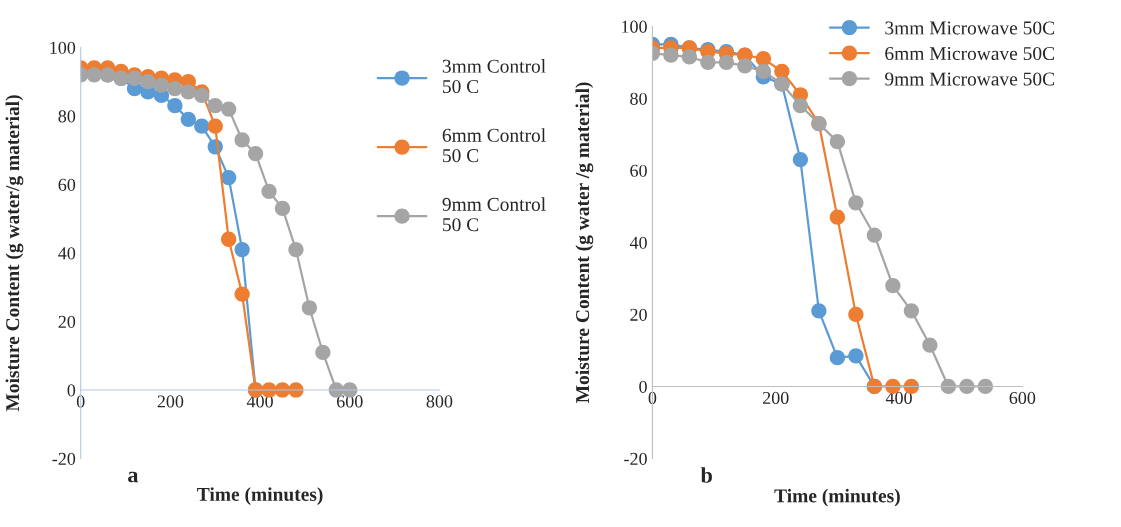  What do you see at coordinates (494, 145) in the screenshot?
I see `legend-label: 6mm Control 50 C` at bounding box center [494, 145].